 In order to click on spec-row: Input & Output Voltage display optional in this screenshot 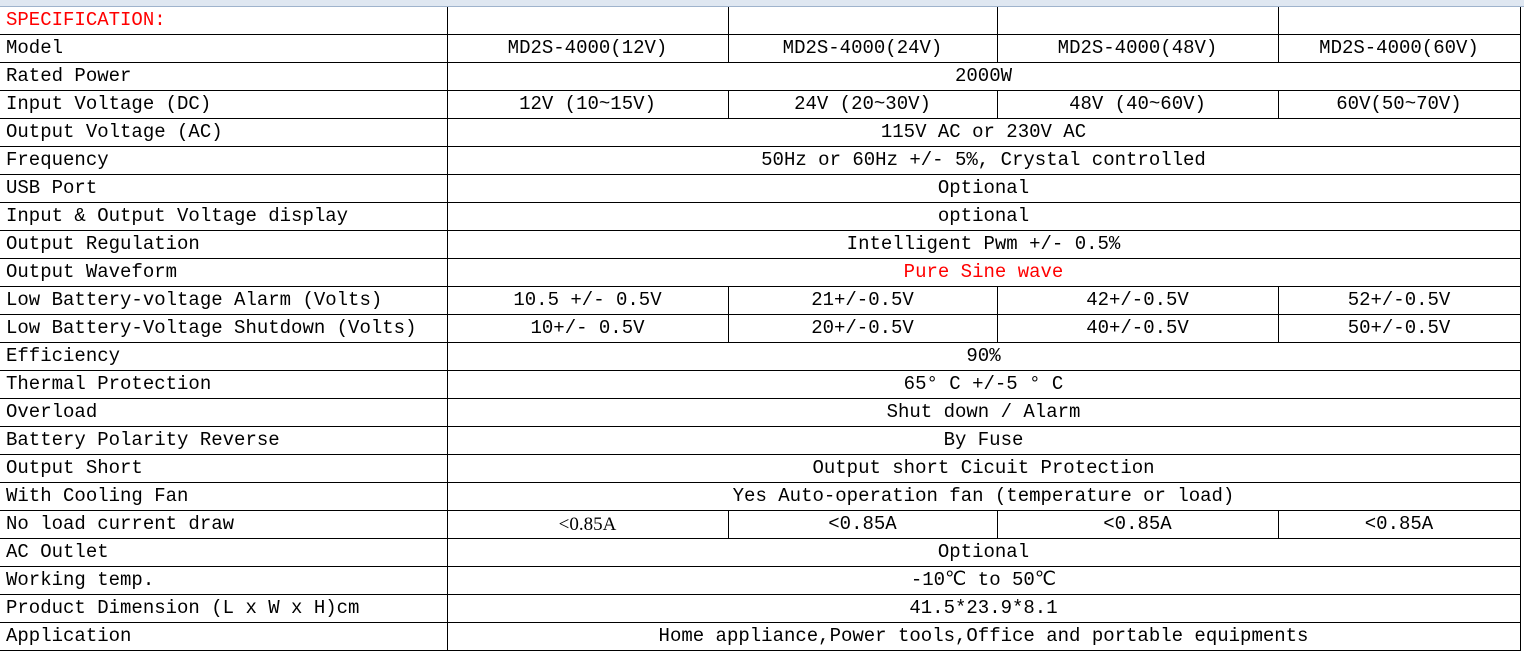, I will do `click(760, 216)`.